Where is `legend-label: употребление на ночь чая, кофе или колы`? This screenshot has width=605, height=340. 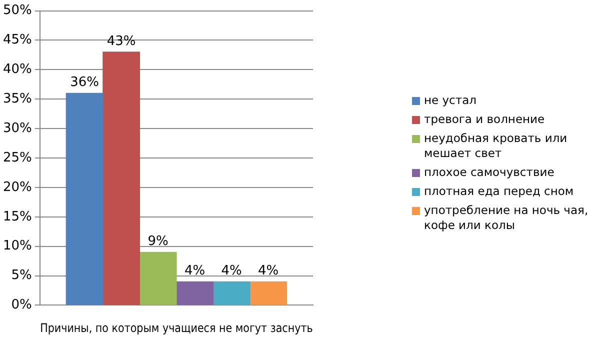
legend-label: употребление на ночь чая, кофе или колы is located at coordinates (507, 218).